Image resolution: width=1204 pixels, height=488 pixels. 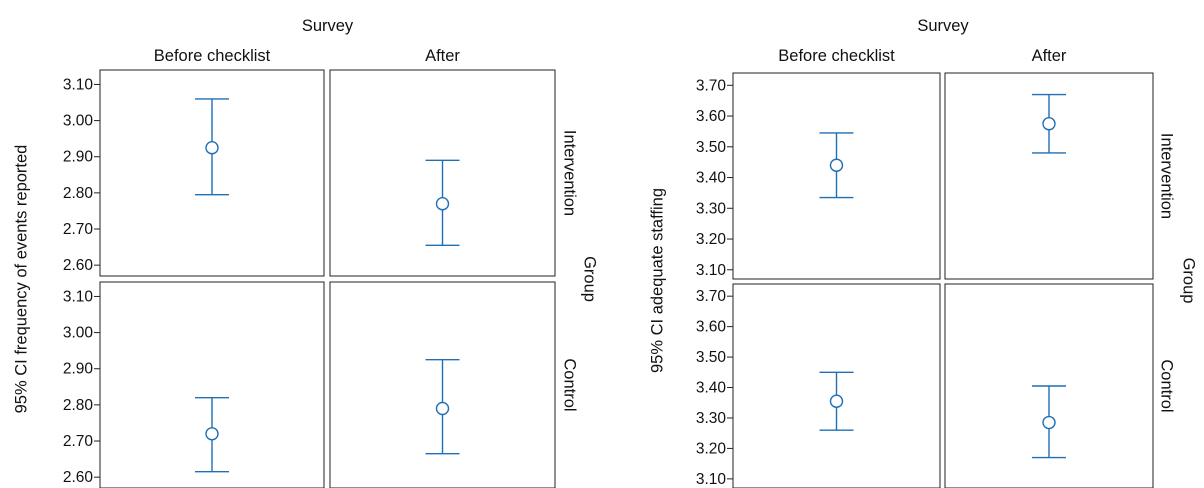 What do you see at coordinates (21, 279) in the screenshot?
I see `y-axis-label: 95% CI frequency of events reported` at bounding box center [21, 279].